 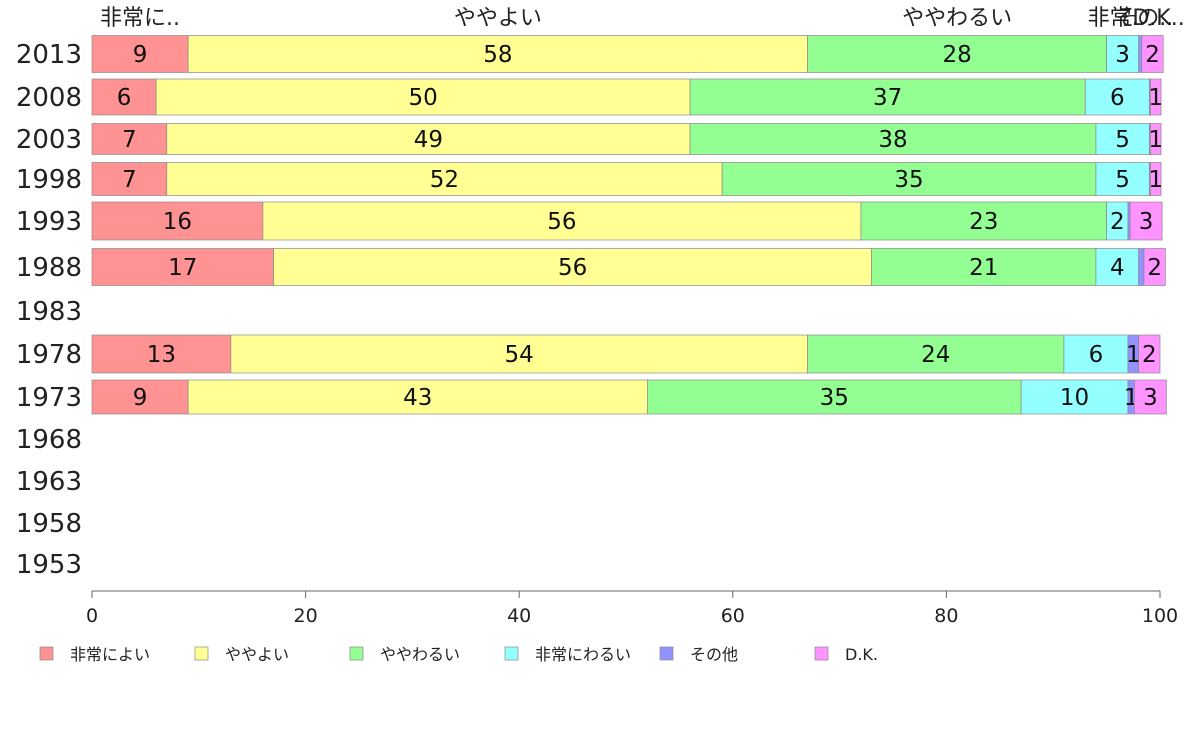 What do you see at coordinates (49, 482) in the screenshot?
I see `year-label: 1963` at bounding box center [49, 482].